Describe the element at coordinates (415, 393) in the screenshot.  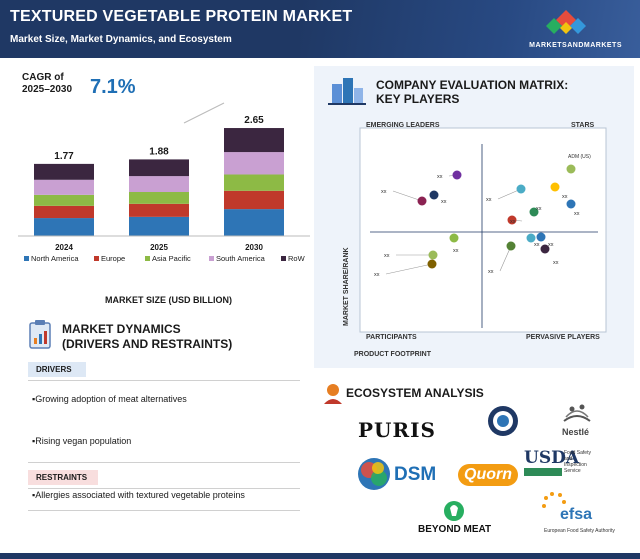
I see `ecosystem-title: ECOSYSTEM ANALYSIS` at that location.